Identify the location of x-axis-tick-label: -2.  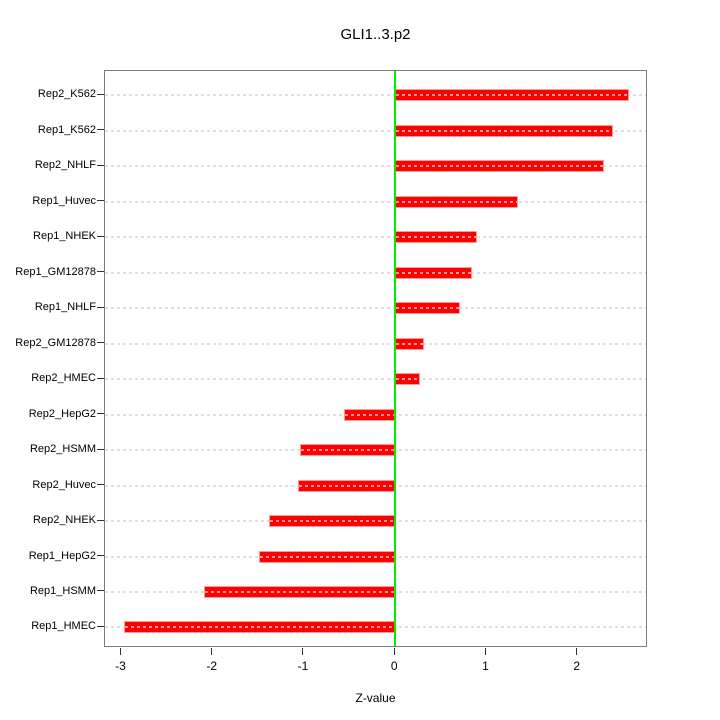
(211, 666).